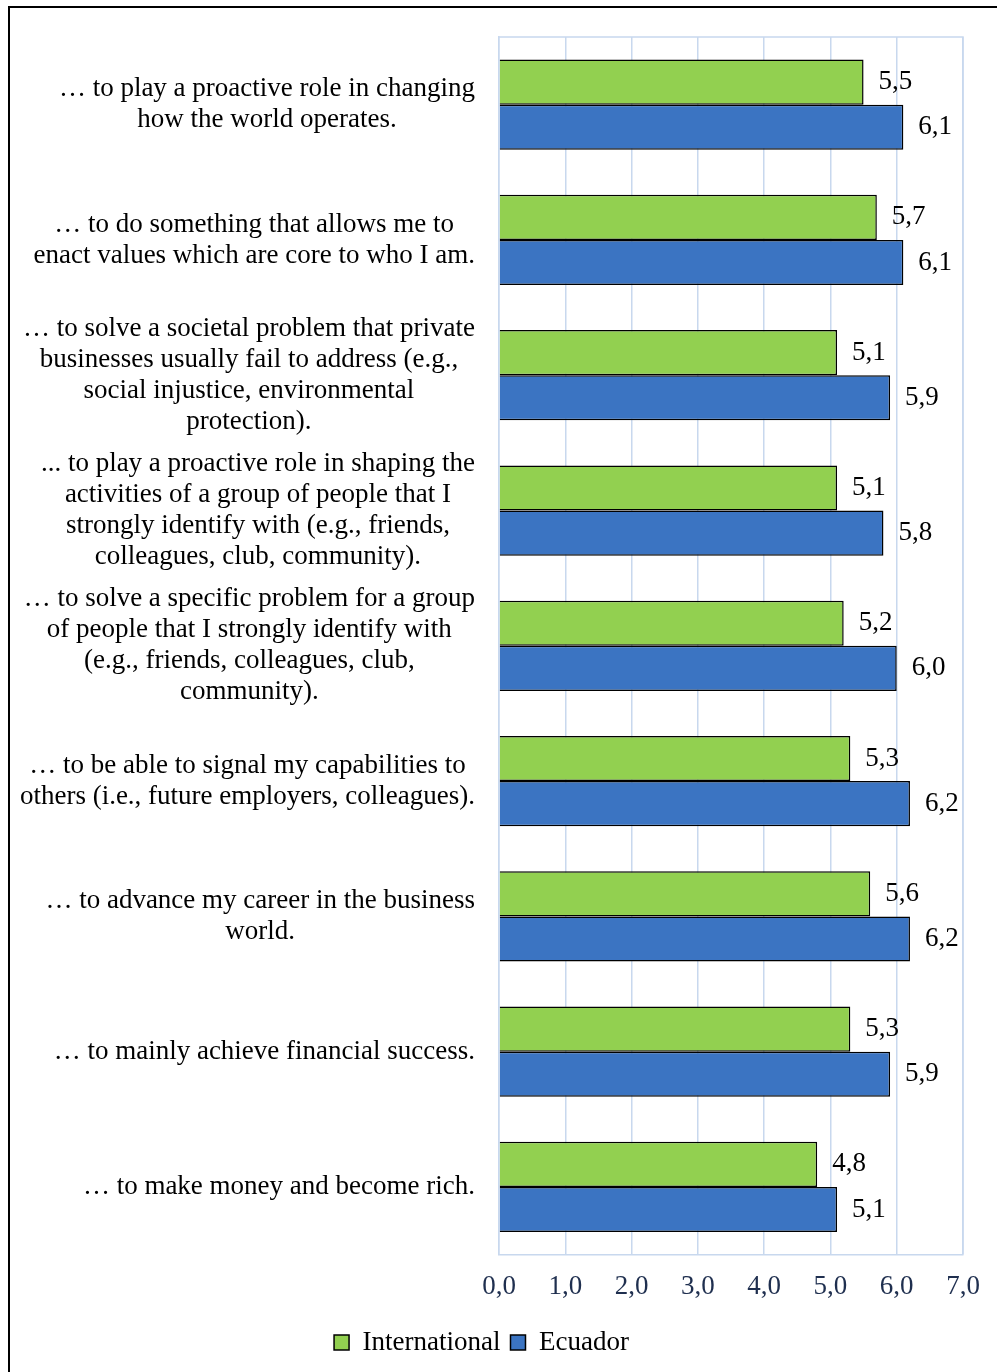 This screenshot has width=997, height=1372. I want to click on y-tick-label: … to solve a societal problem that private businesses usually fail to address (e.g., social injustice, environmental protection)., so click(249, 373).